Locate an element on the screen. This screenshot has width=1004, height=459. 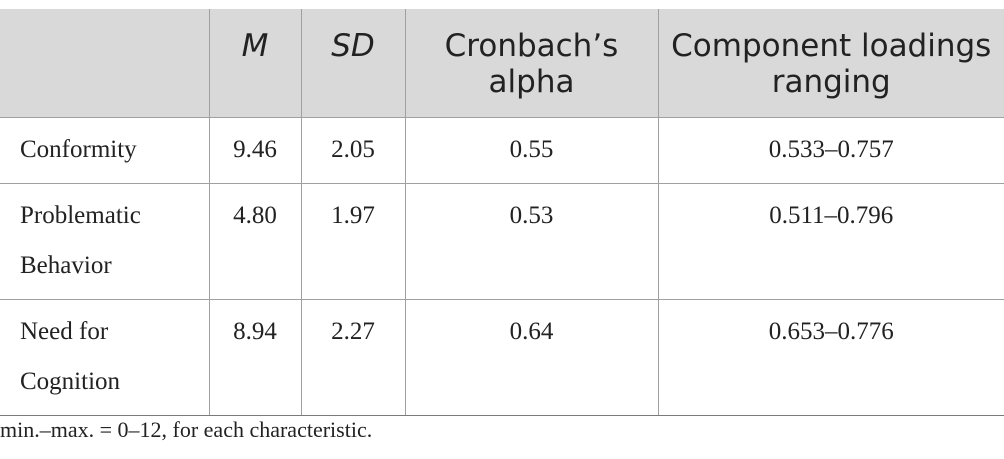
header-sd: SD is located at coordinates (353, 63).